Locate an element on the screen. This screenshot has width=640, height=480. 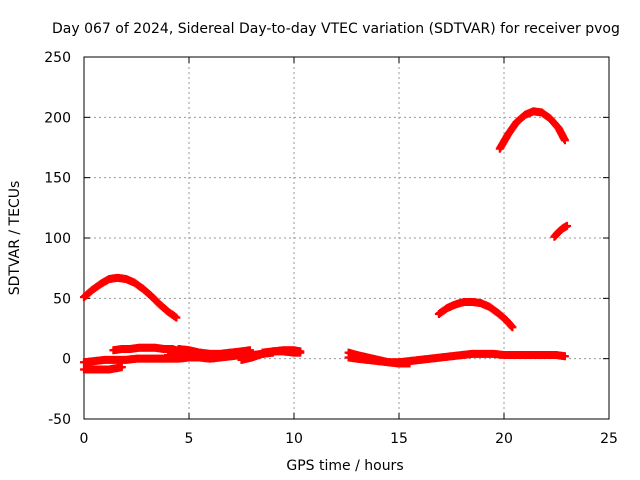
x-tick-label: 25 is located at coordinates (609, 439).